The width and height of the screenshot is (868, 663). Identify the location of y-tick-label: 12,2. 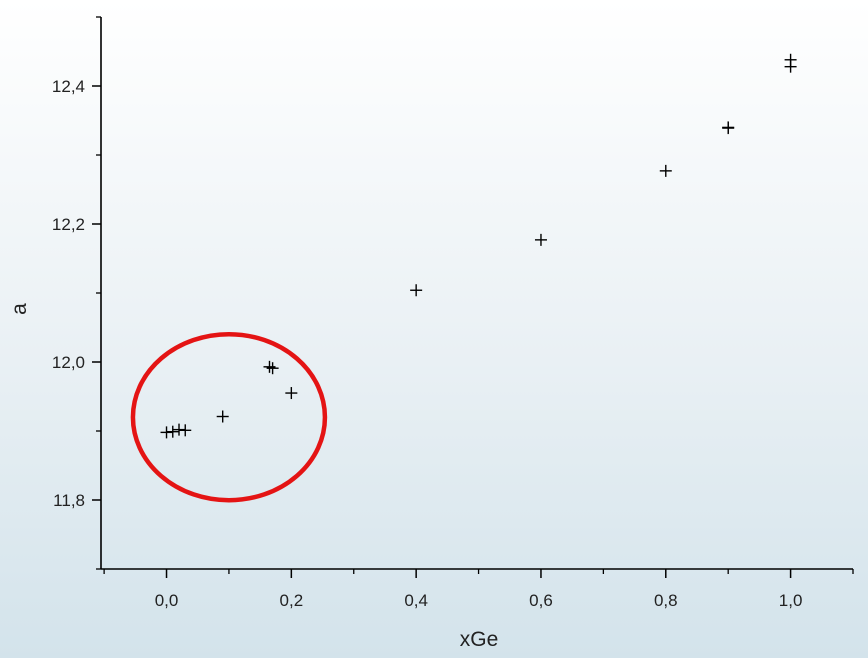
(68, 224).